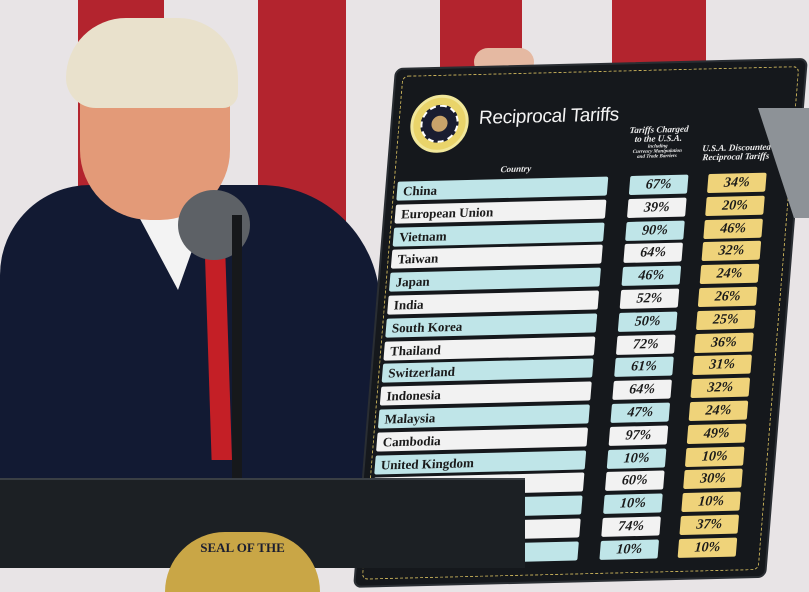 The height and width of the screenshot is (592, 809). What do you see at coordinates (724, 342) in the screenshot?
I see `reciprocal-tariff-cell: 36%` at bounding box center [724, 342].